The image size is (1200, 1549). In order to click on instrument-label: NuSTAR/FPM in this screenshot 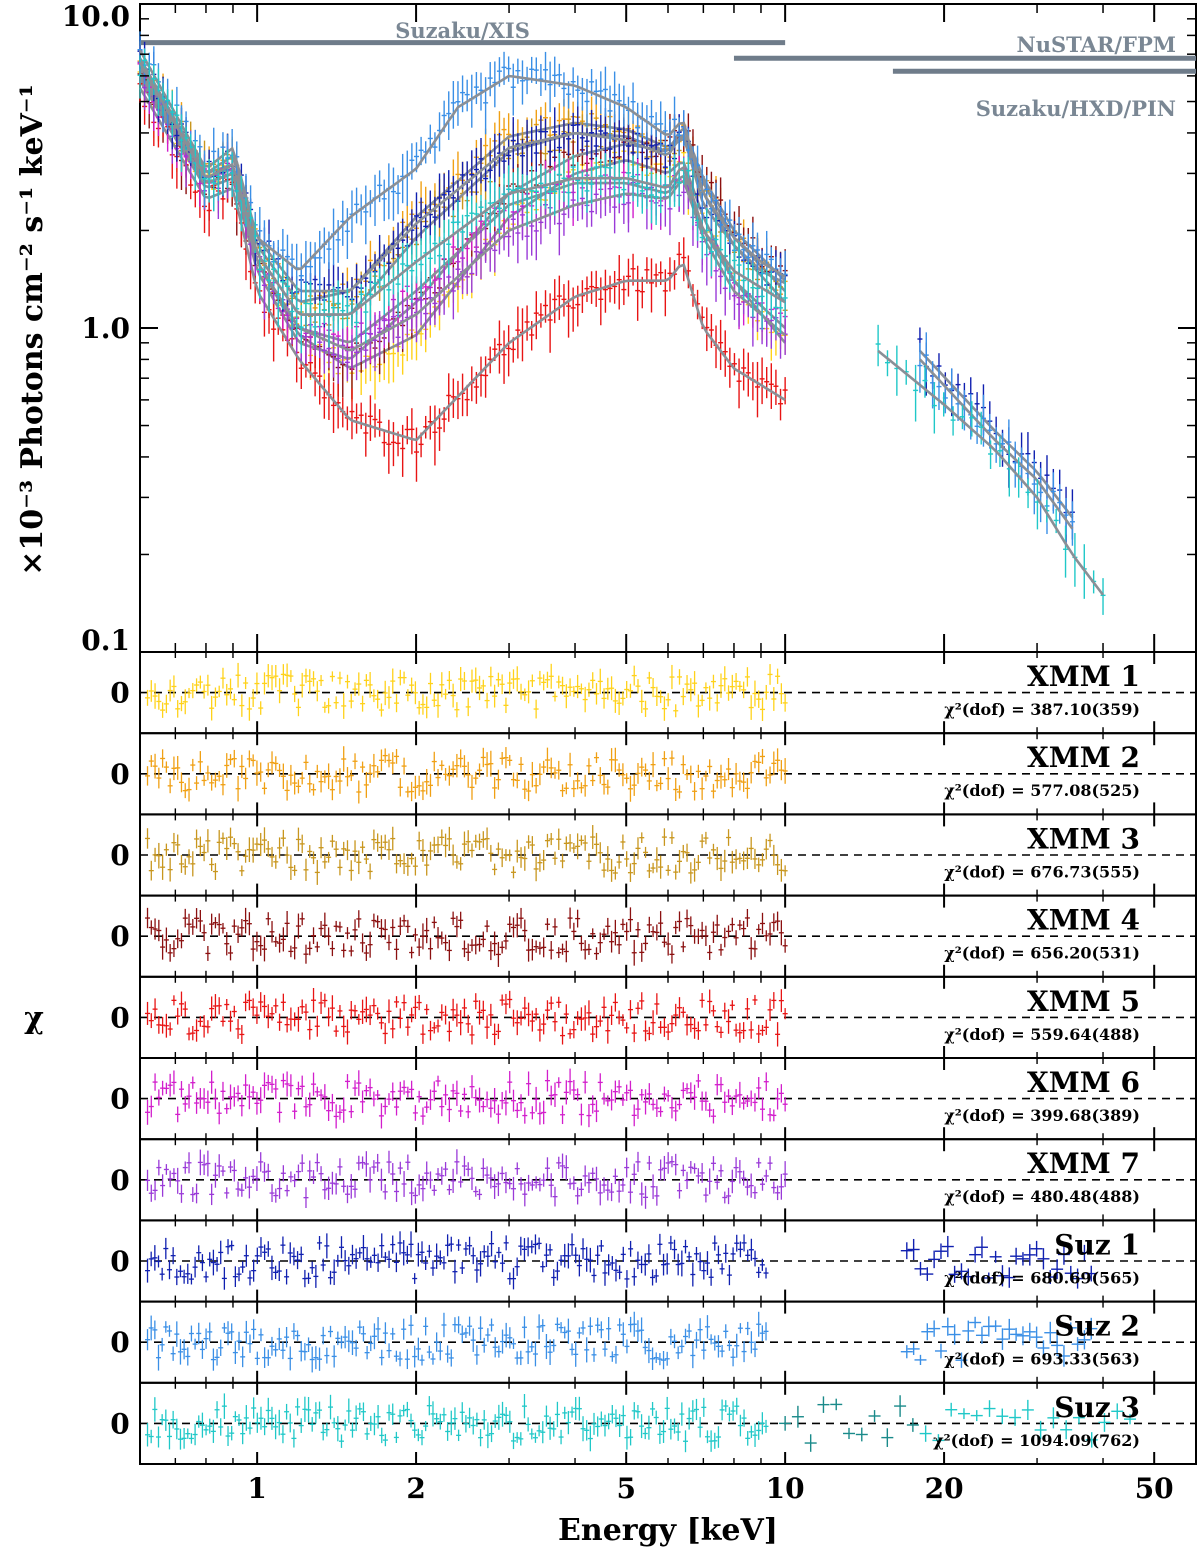, I will do `click(1096, 44)`.